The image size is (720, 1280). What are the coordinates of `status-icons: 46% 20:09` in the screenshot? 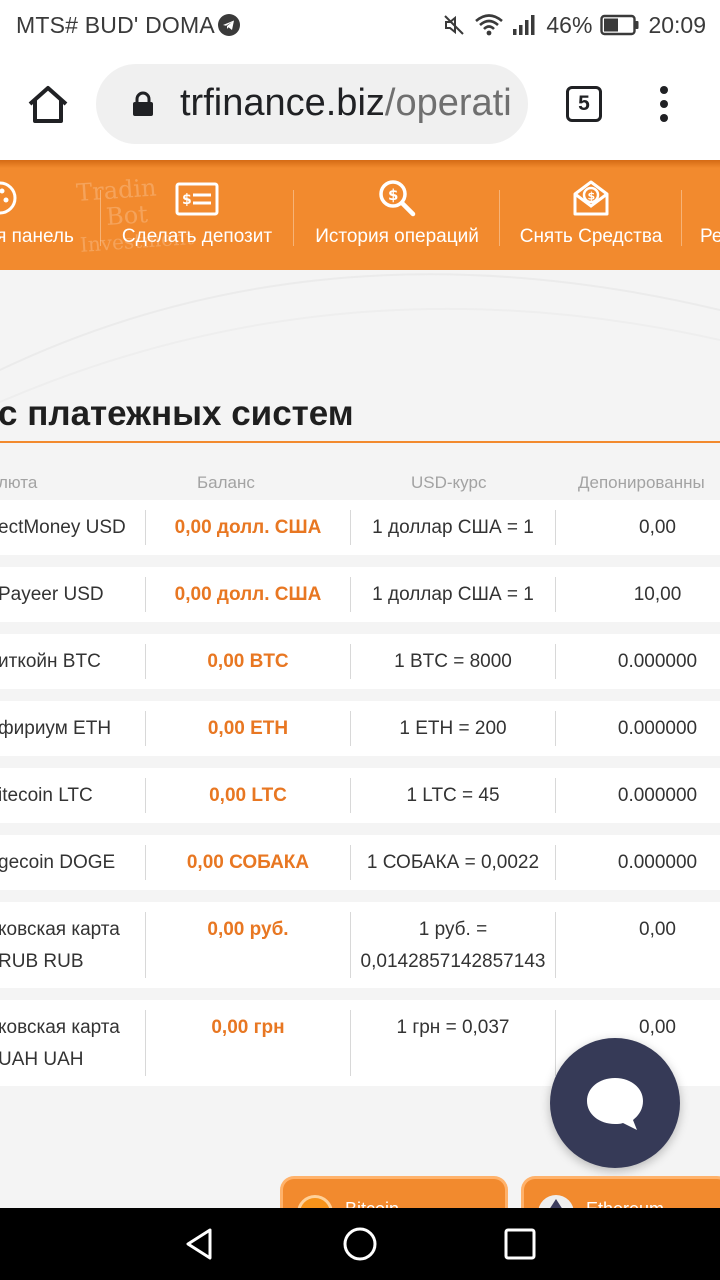 It's located at (574, 25).